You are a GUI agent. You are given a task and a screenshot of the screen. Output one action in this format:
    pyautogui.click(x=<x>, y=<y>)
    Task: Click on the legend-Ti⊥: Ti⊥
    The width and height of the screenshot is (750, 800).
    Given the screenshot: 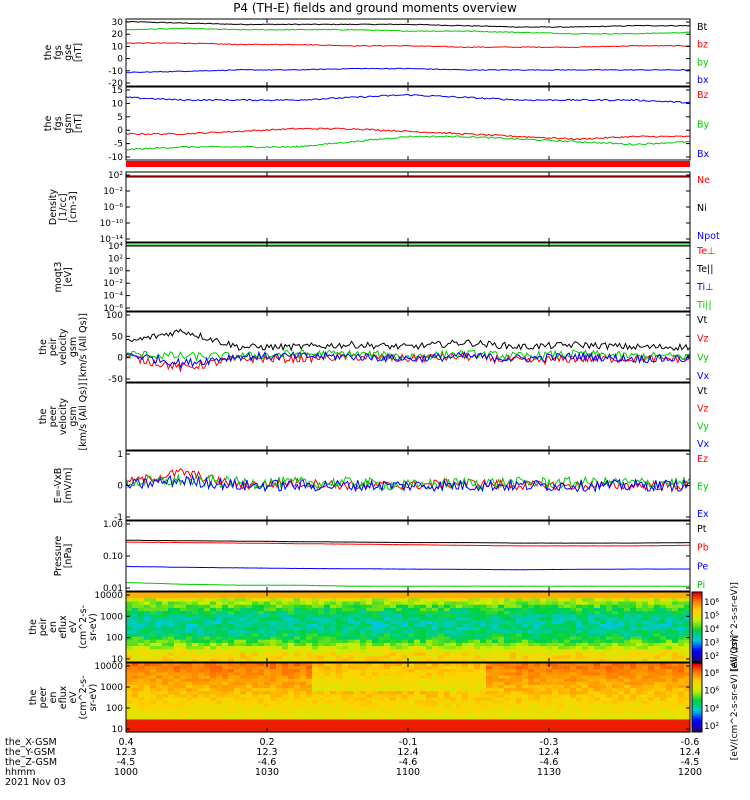 What is the action you would take?
    pyautogui.click(x=704, y=287)
    